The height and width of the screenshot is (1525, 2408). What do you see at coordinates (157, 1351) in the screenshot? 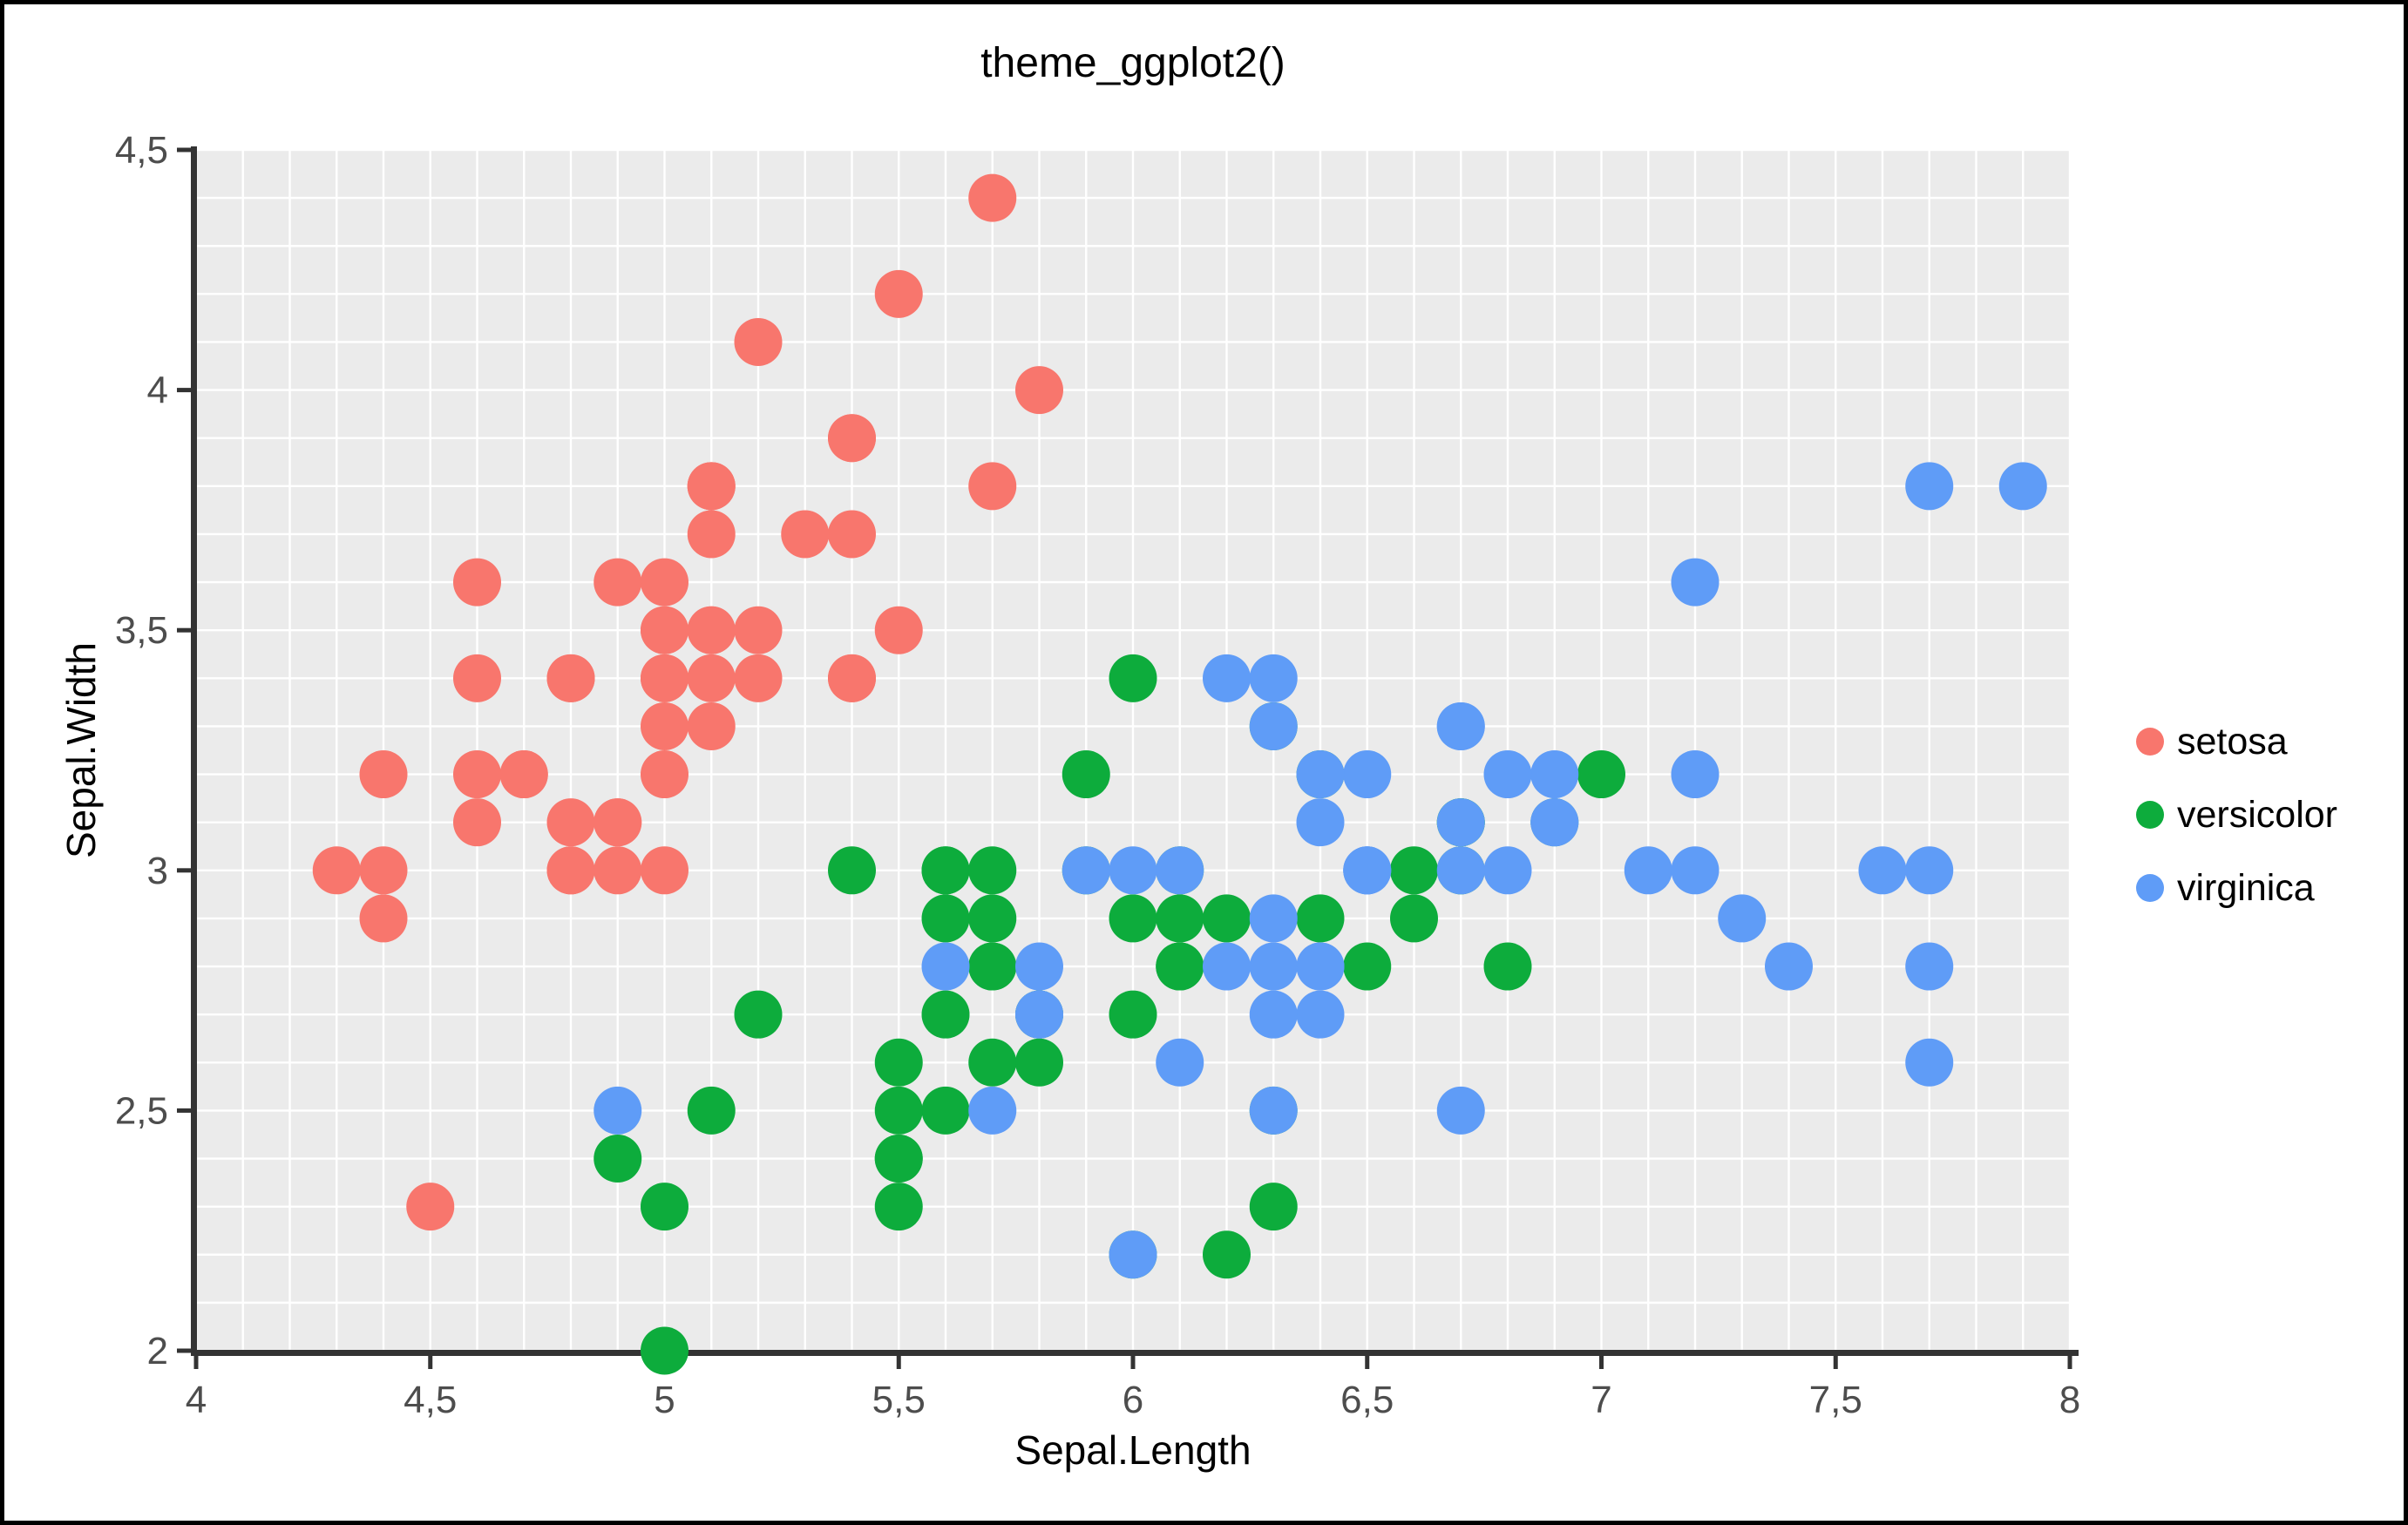
I see `y-tick-label: 2` at bounding box center [157, 1351].